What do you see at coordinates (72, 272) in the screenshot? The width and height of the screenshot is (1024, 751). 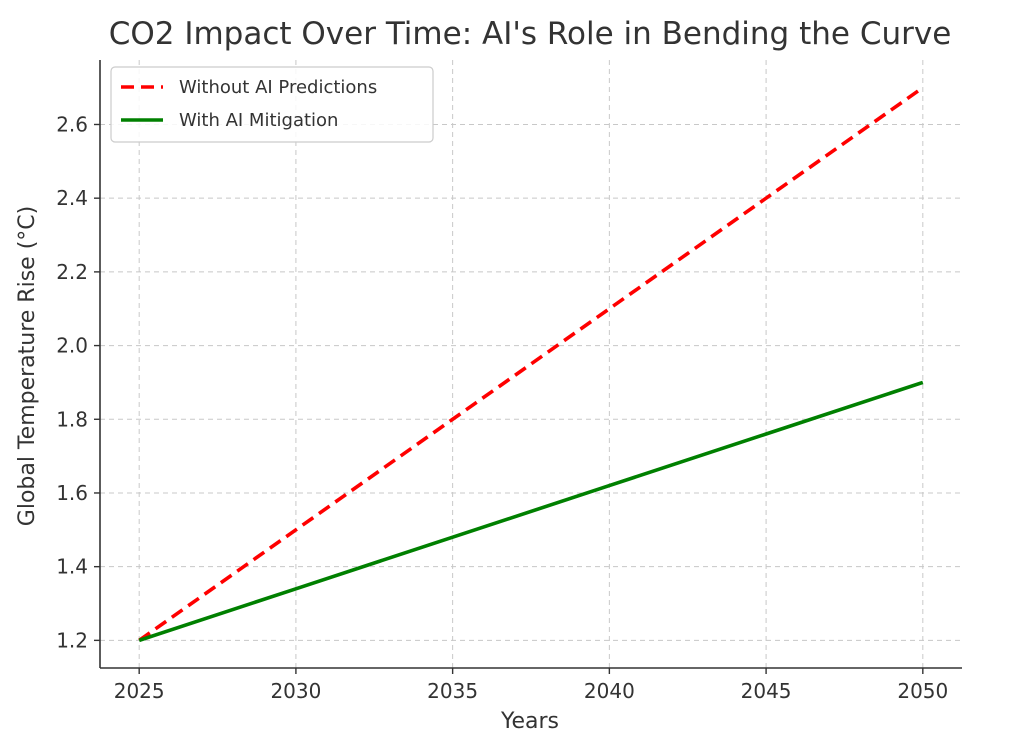 I see `y-tick-label: 2.2` at bounding box center [72, 272].